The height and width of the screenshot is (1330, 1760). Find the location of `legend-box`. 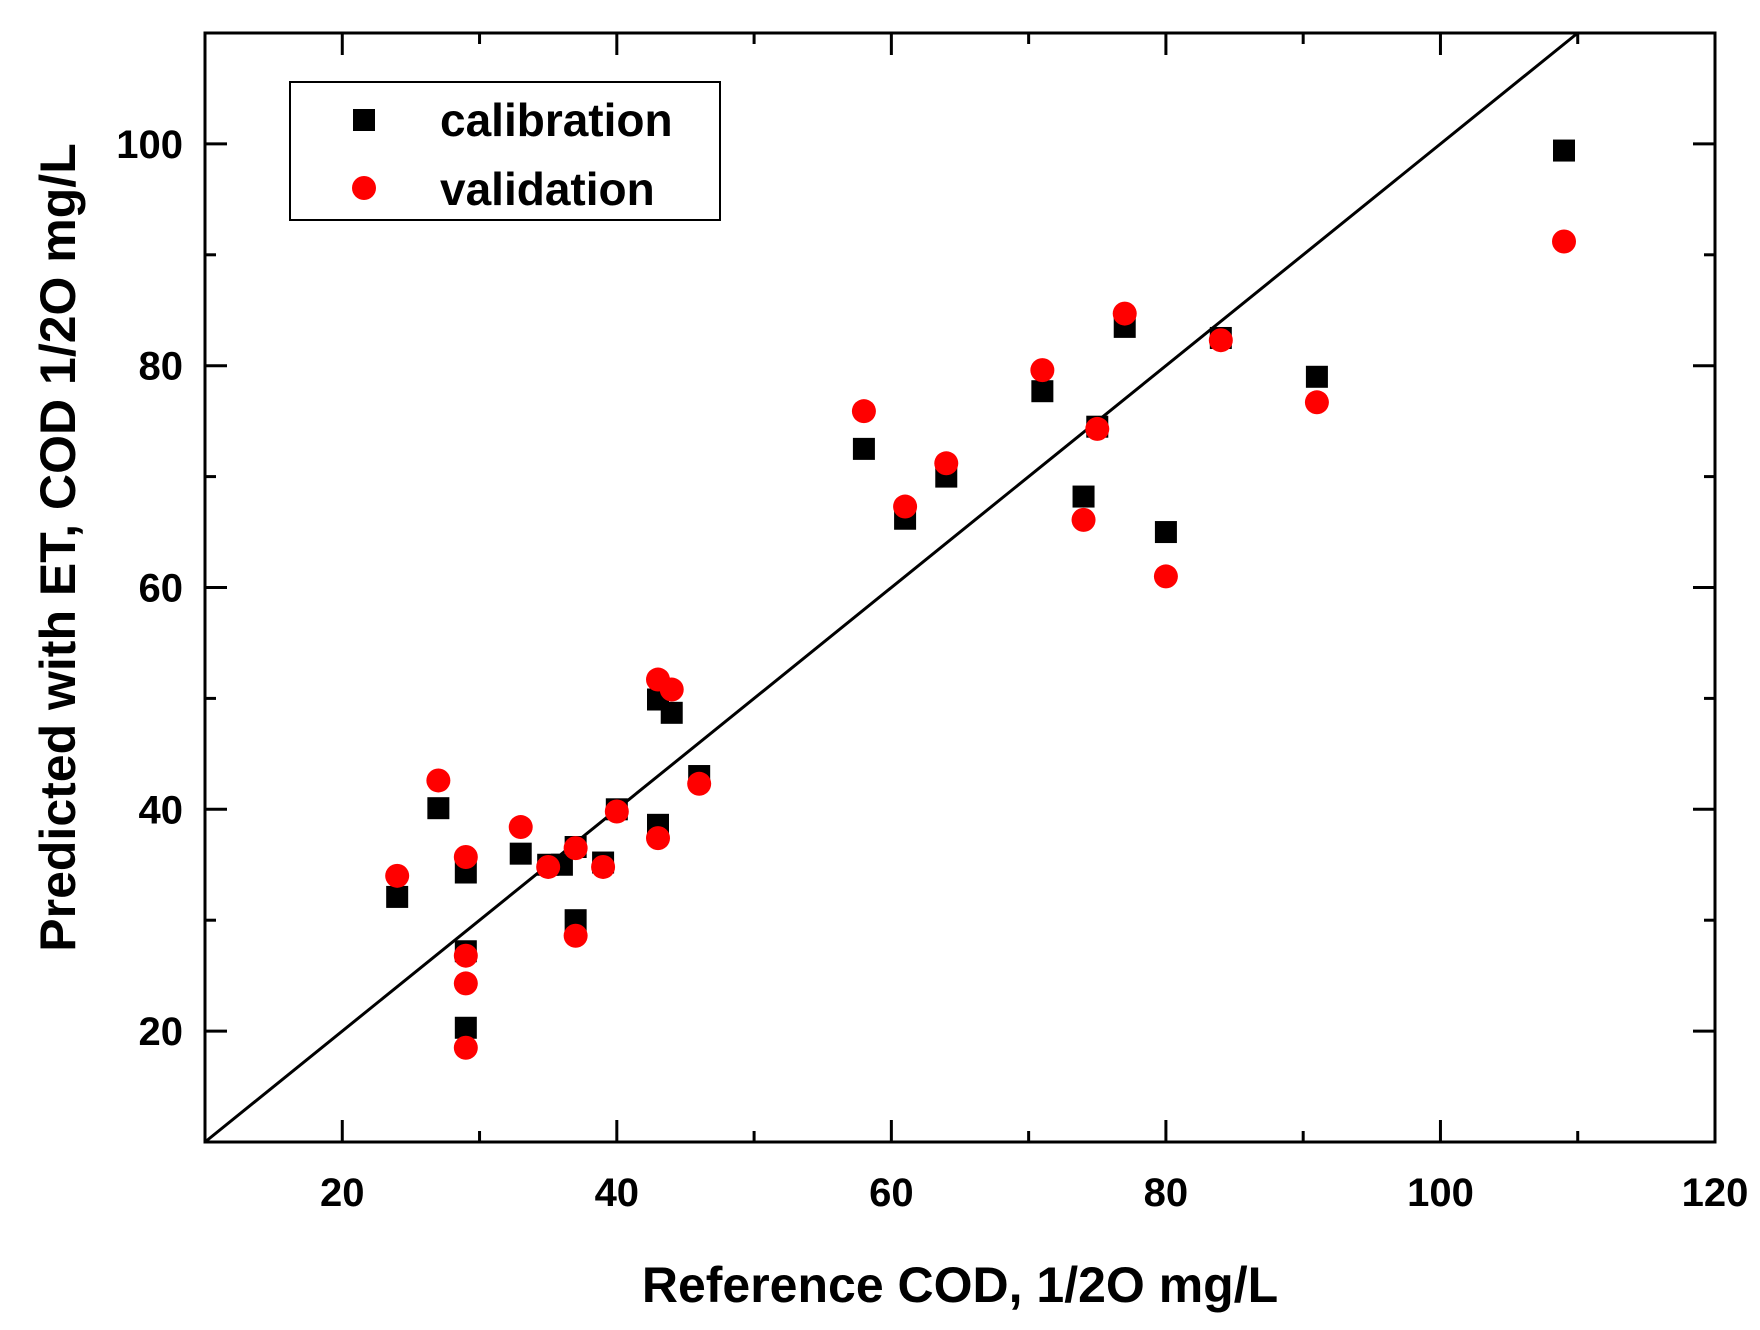

legend-box is located at coordinates (505, 151).